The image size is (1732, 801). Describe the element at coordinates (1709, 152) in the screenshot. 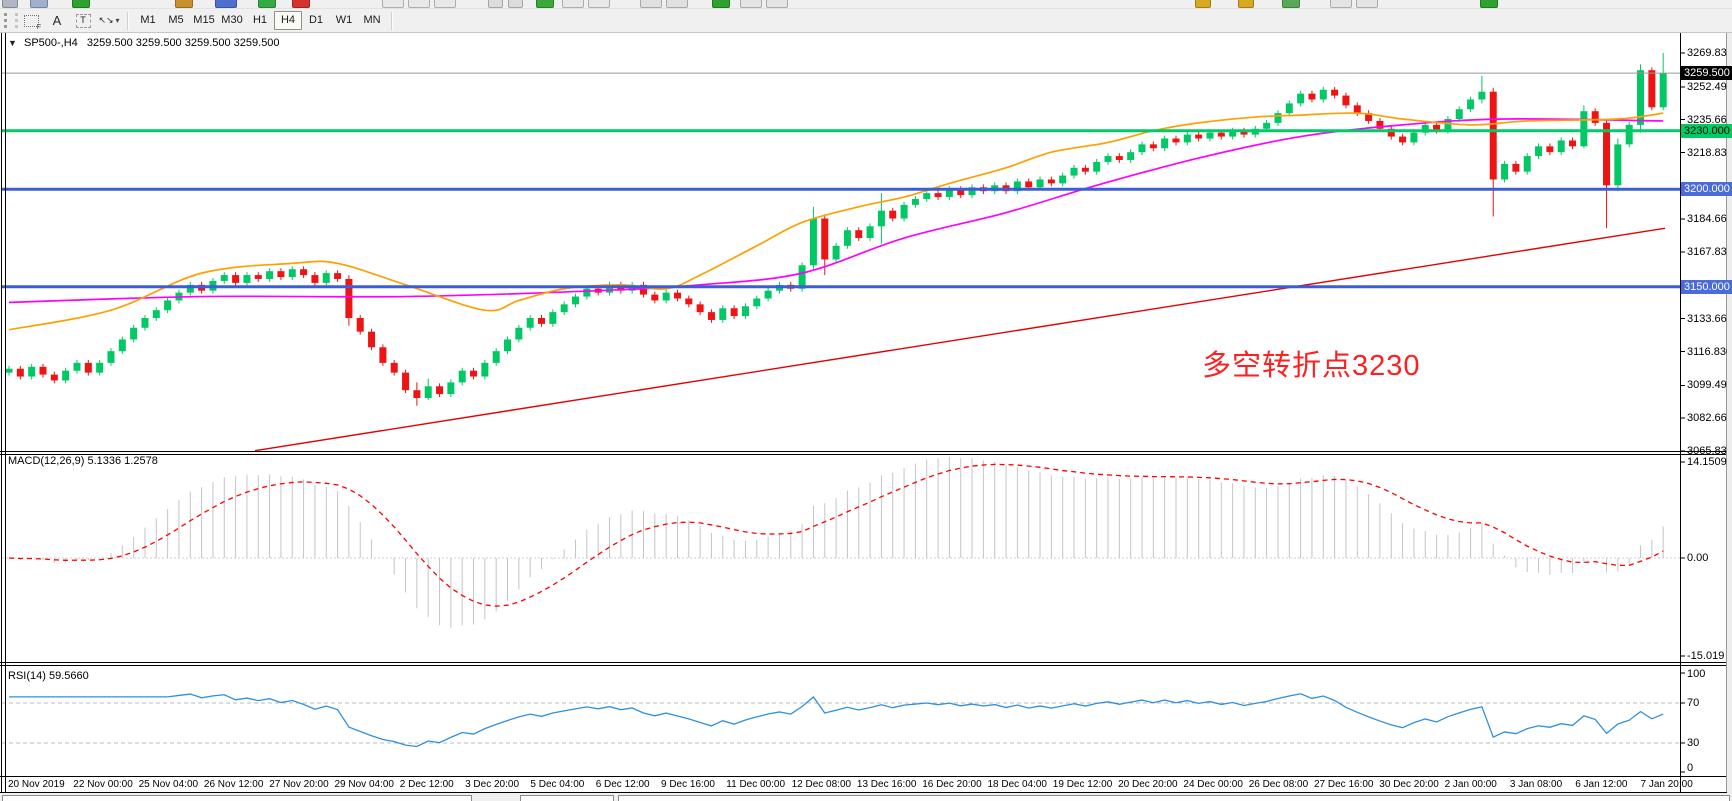

I see `price-tick-label: 3218.830` at that location.